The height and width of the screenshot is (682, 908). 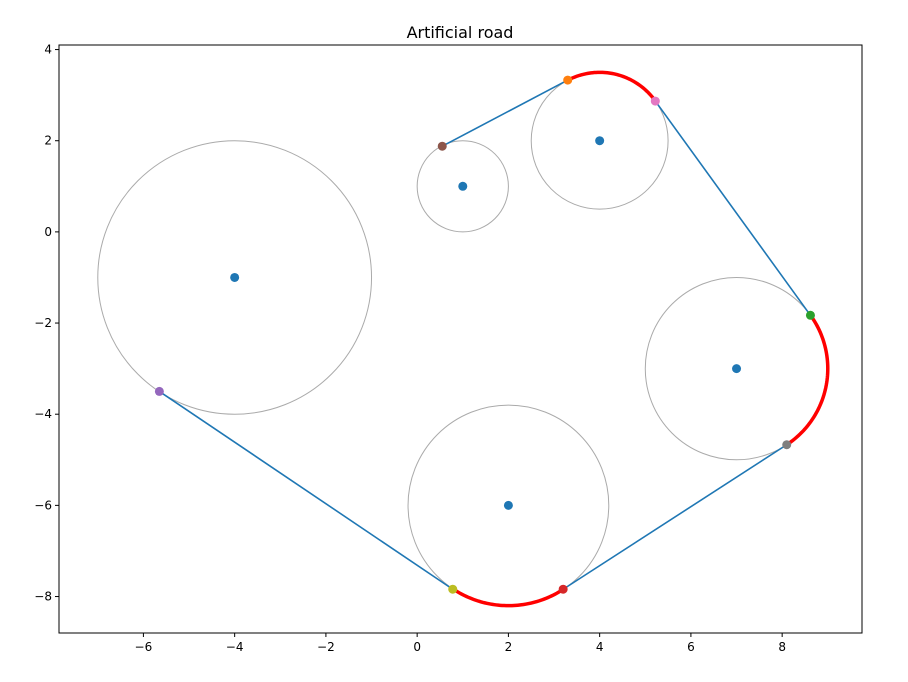 I want to click on x-tick-label-4: 0, so click(x=417, y=647).